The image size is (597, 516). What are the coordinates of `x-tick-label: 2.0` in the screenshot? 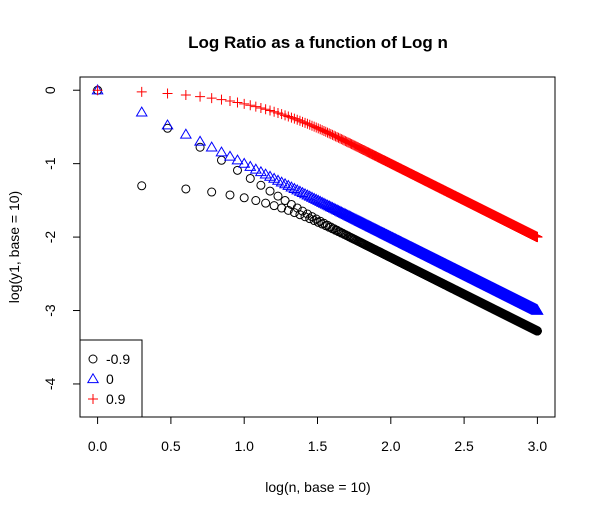 It's located at (391, 446).